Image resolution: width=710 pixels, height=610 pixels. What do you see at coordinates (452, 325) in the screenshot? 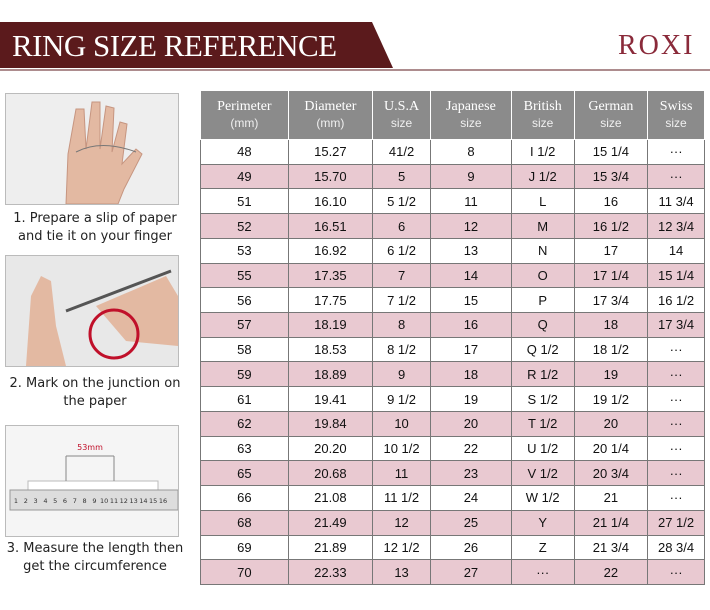
I see `table-row: 57 18.19 8 16 Q 18 17 3/4` at bounding box center [452, 325].